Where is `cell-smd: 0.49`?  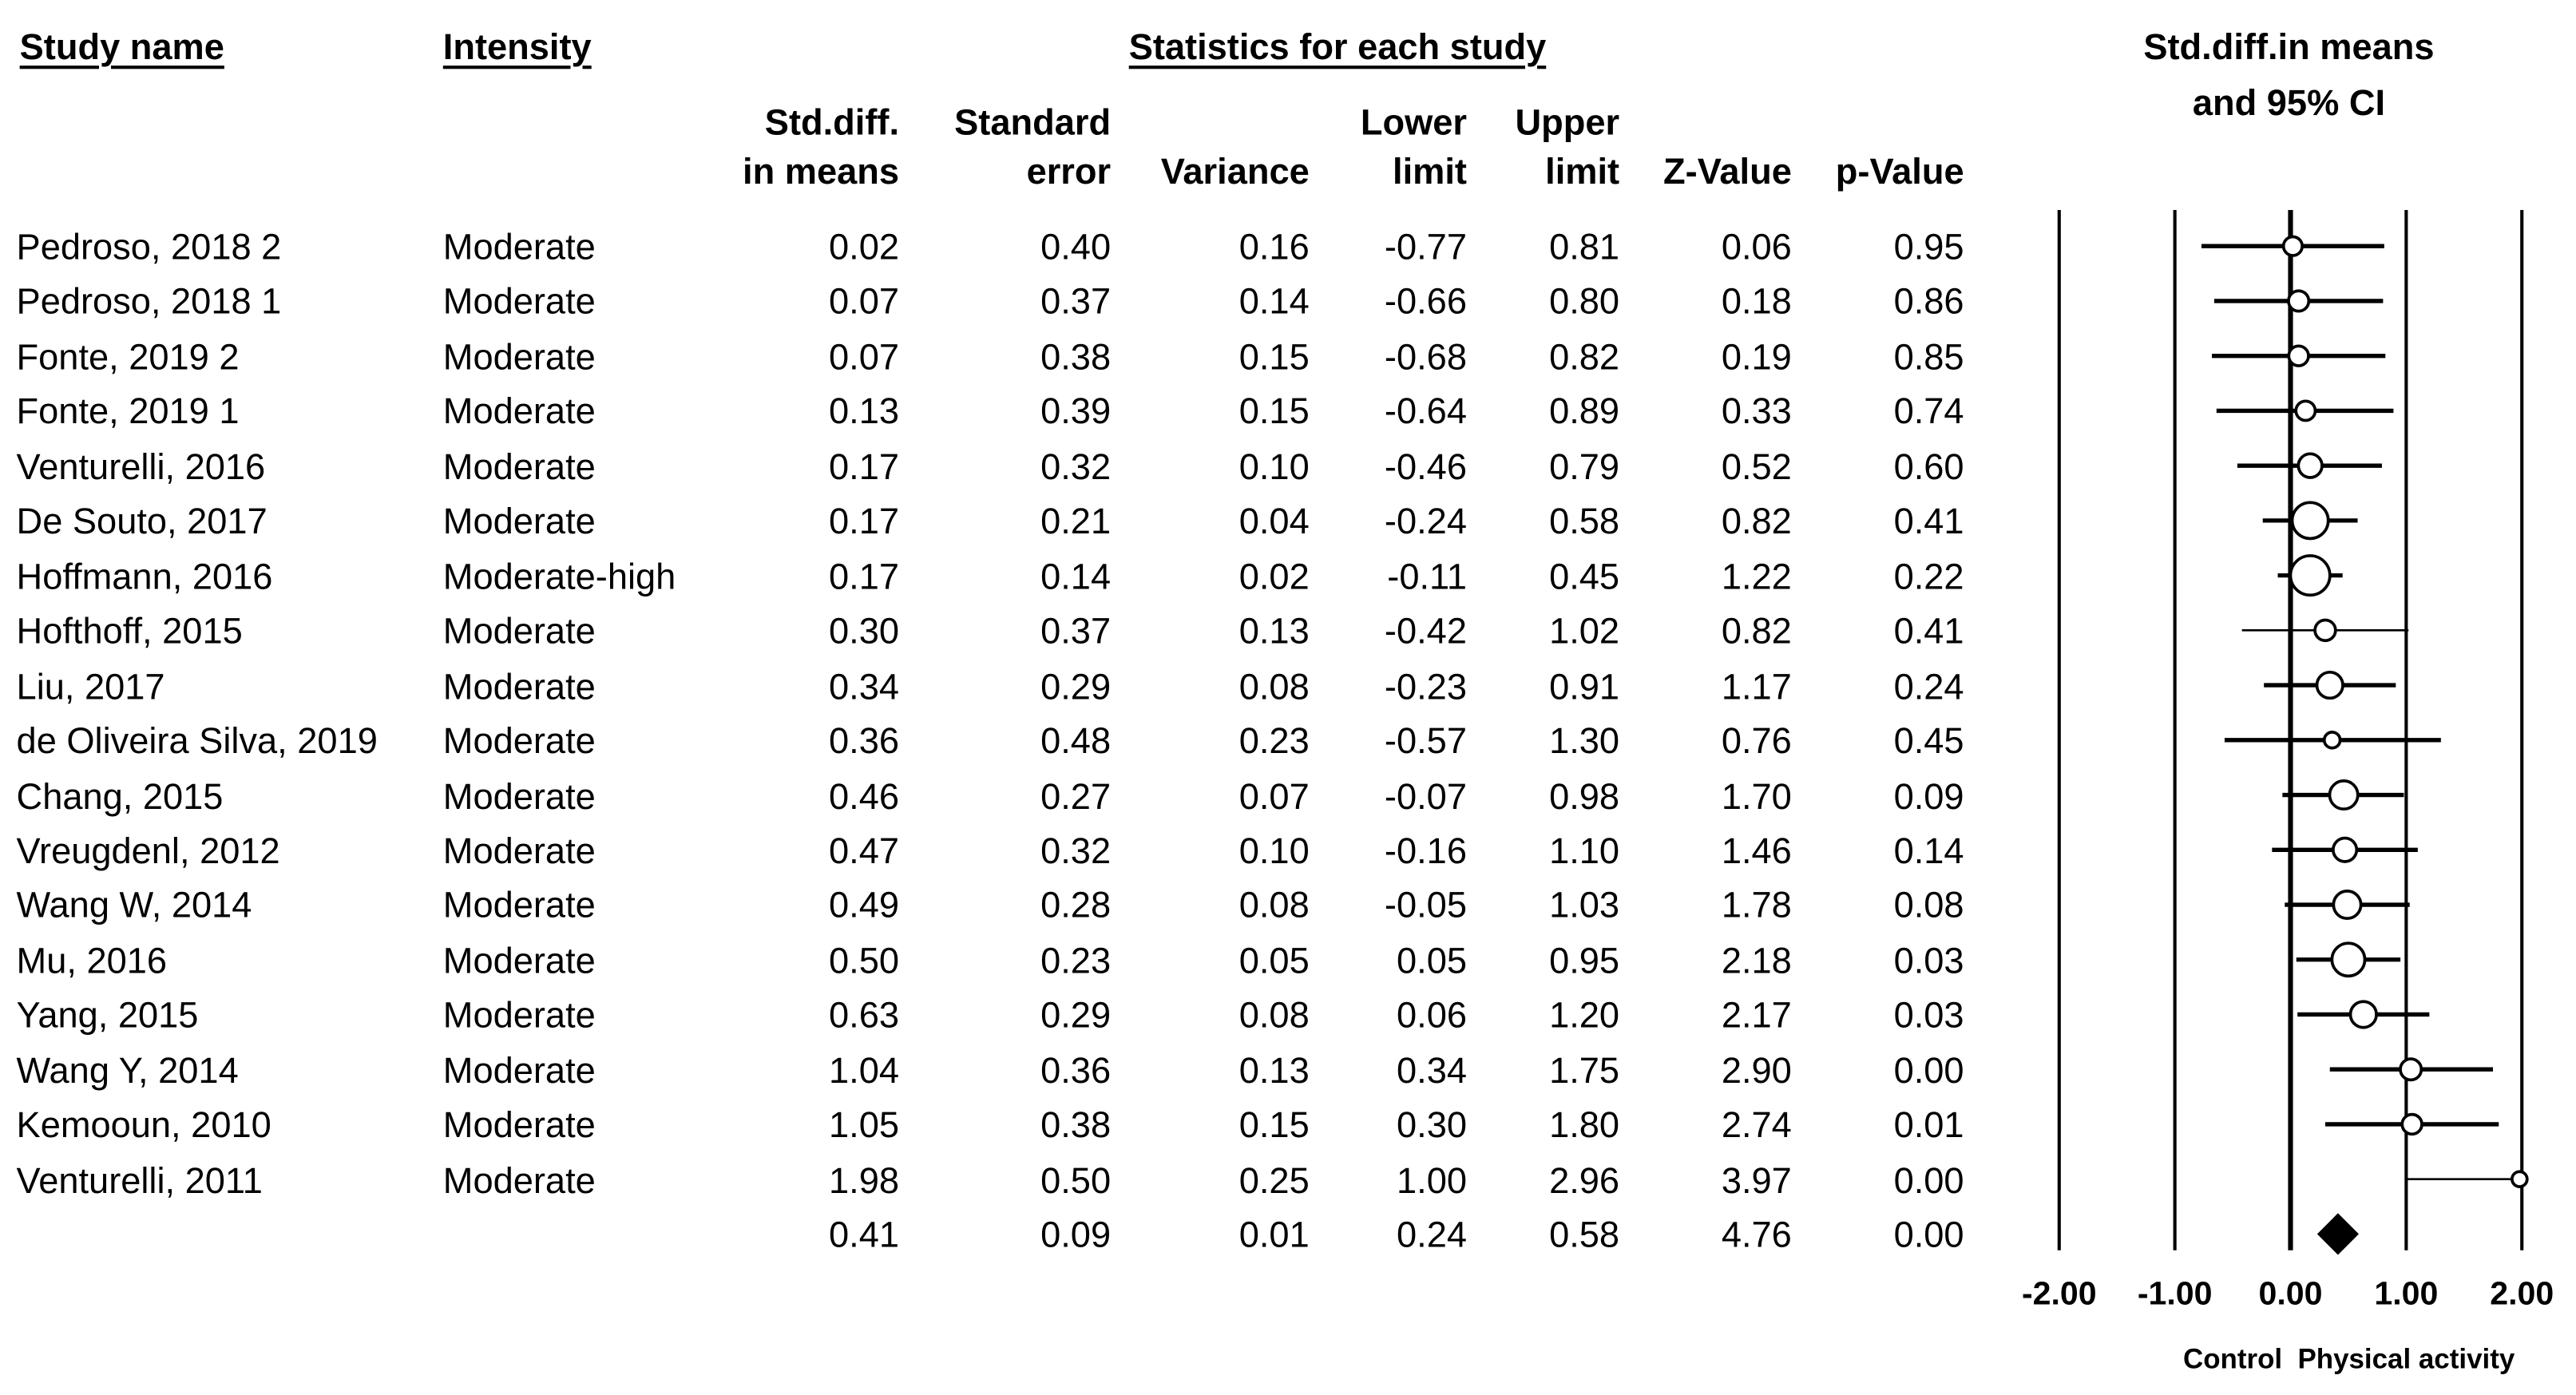 cell-smd: 0.49 is located at coordinates (864, 905).